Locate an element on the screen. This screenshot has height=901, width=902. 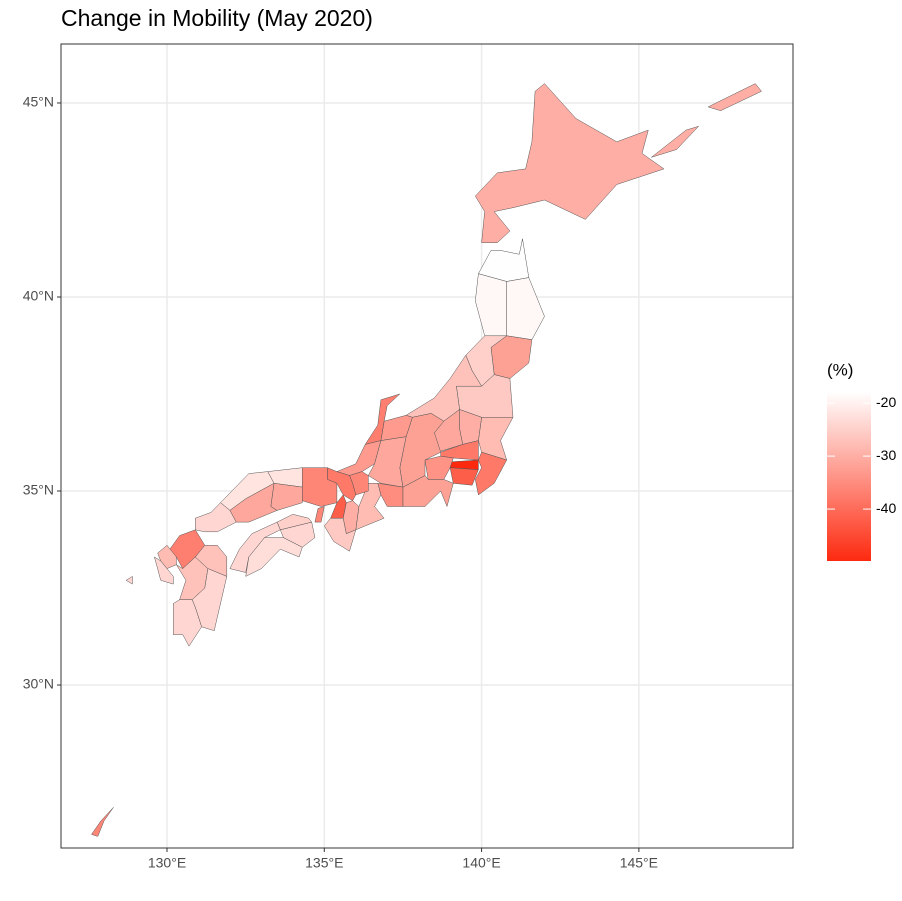
colorbar-label: -30 is located at coordinates (886, 455).